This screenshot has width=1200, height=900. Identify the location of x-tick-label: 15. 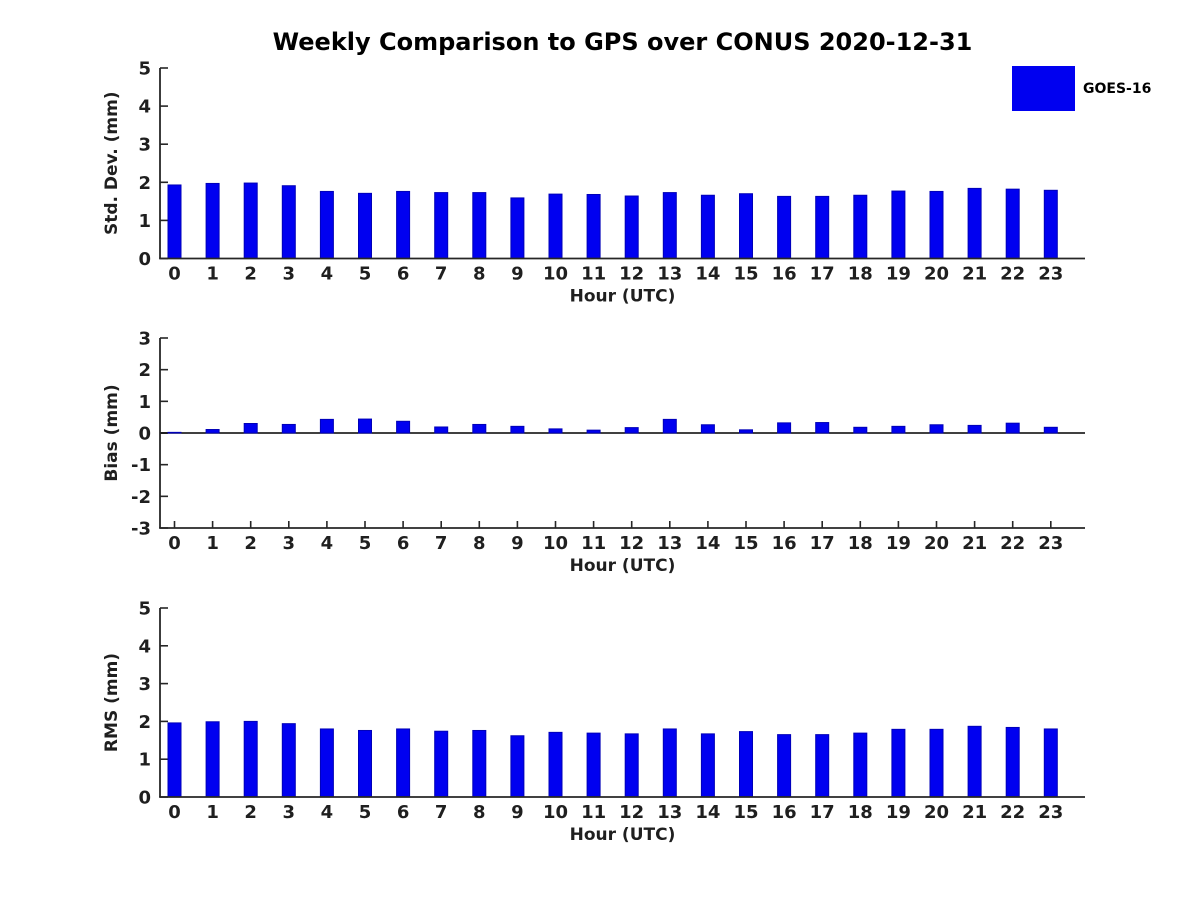
(745, 274).